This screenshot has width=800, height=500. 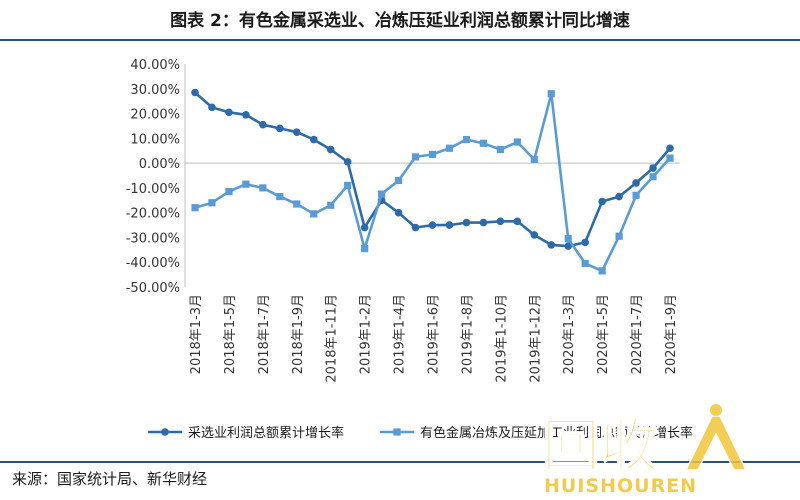 I want to click on legend-label-2: 有色金属冶炼及压延加工业利润总额累计增长率, so click(x=556, y=433).